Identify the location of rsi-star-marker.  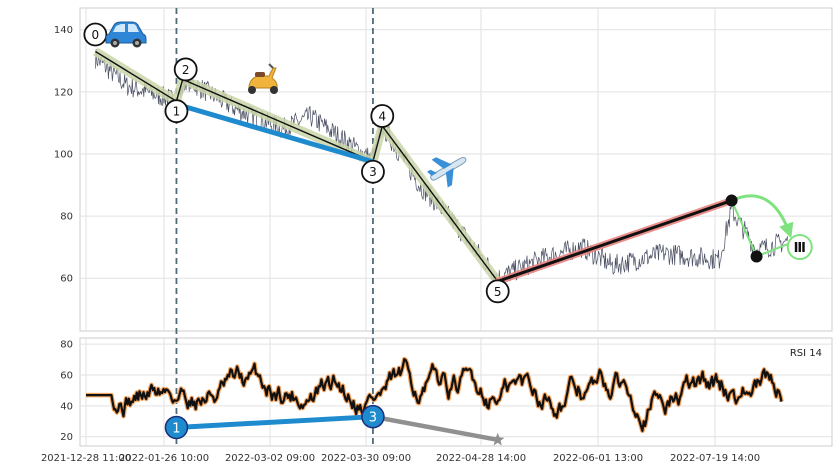
(498, 439).